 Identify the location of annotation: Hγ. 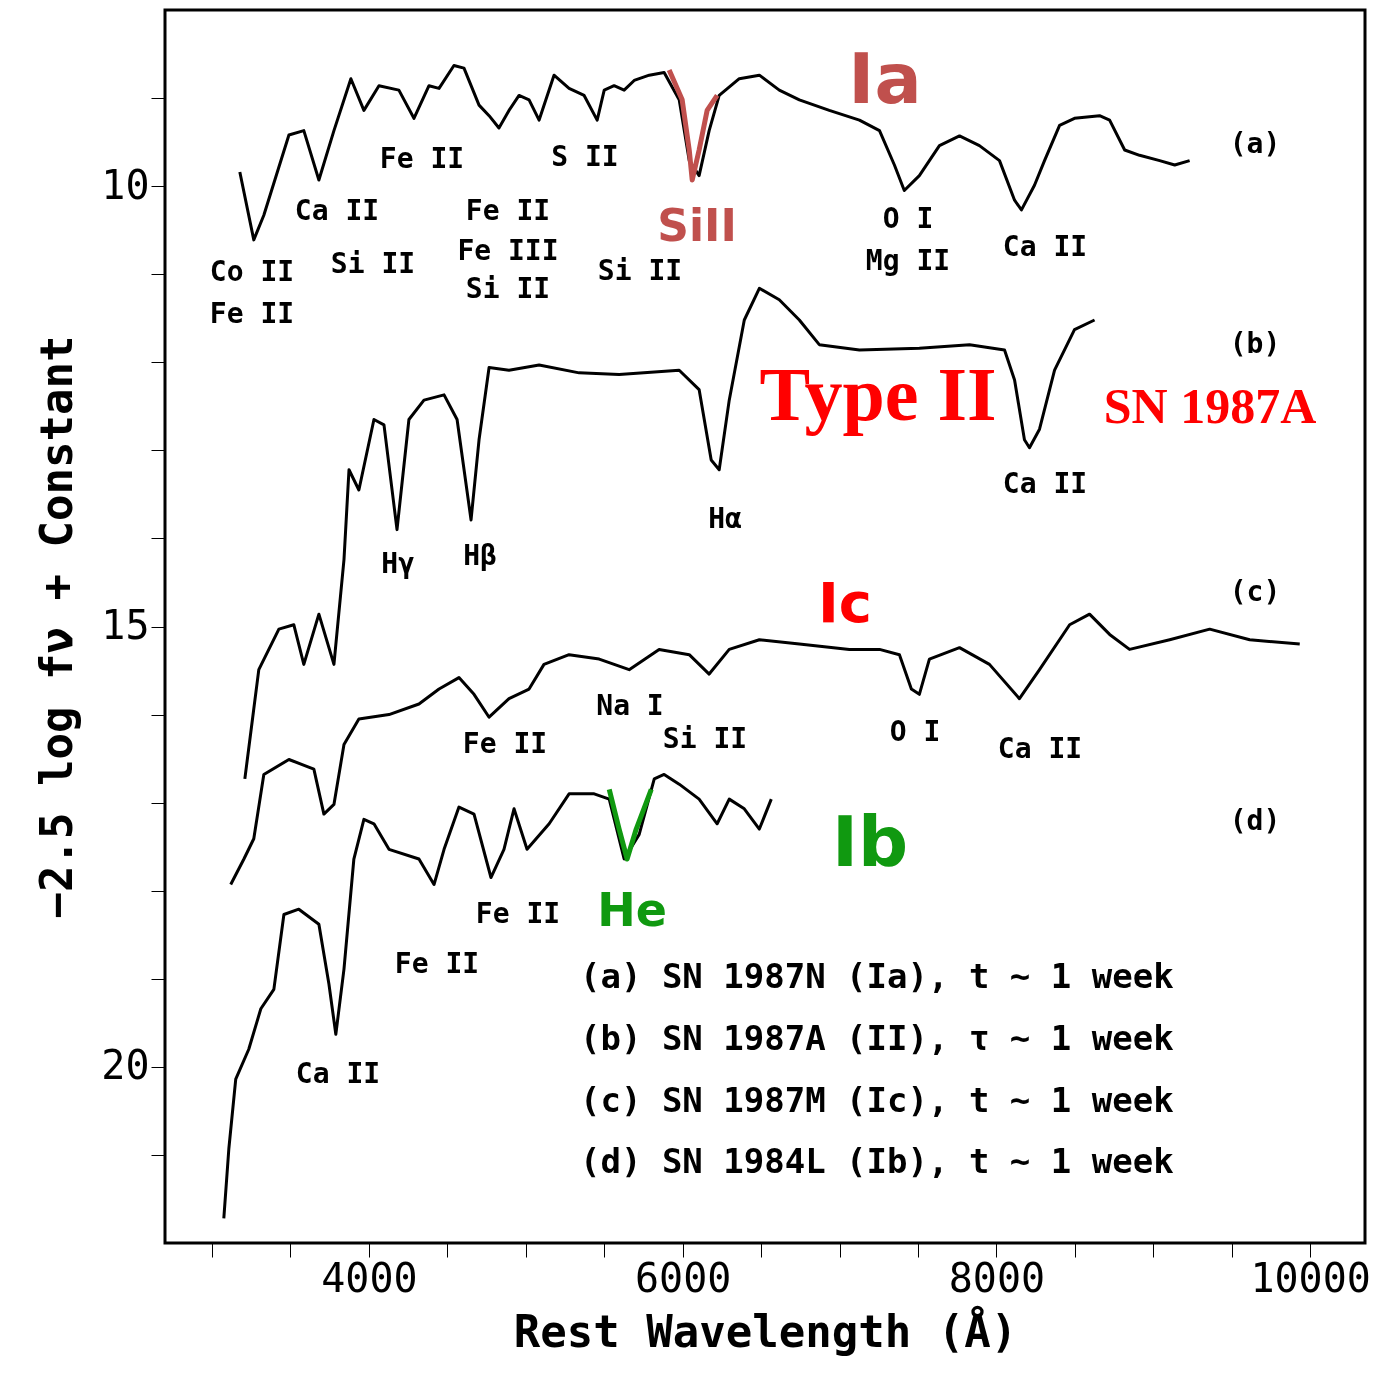
(398, 563).